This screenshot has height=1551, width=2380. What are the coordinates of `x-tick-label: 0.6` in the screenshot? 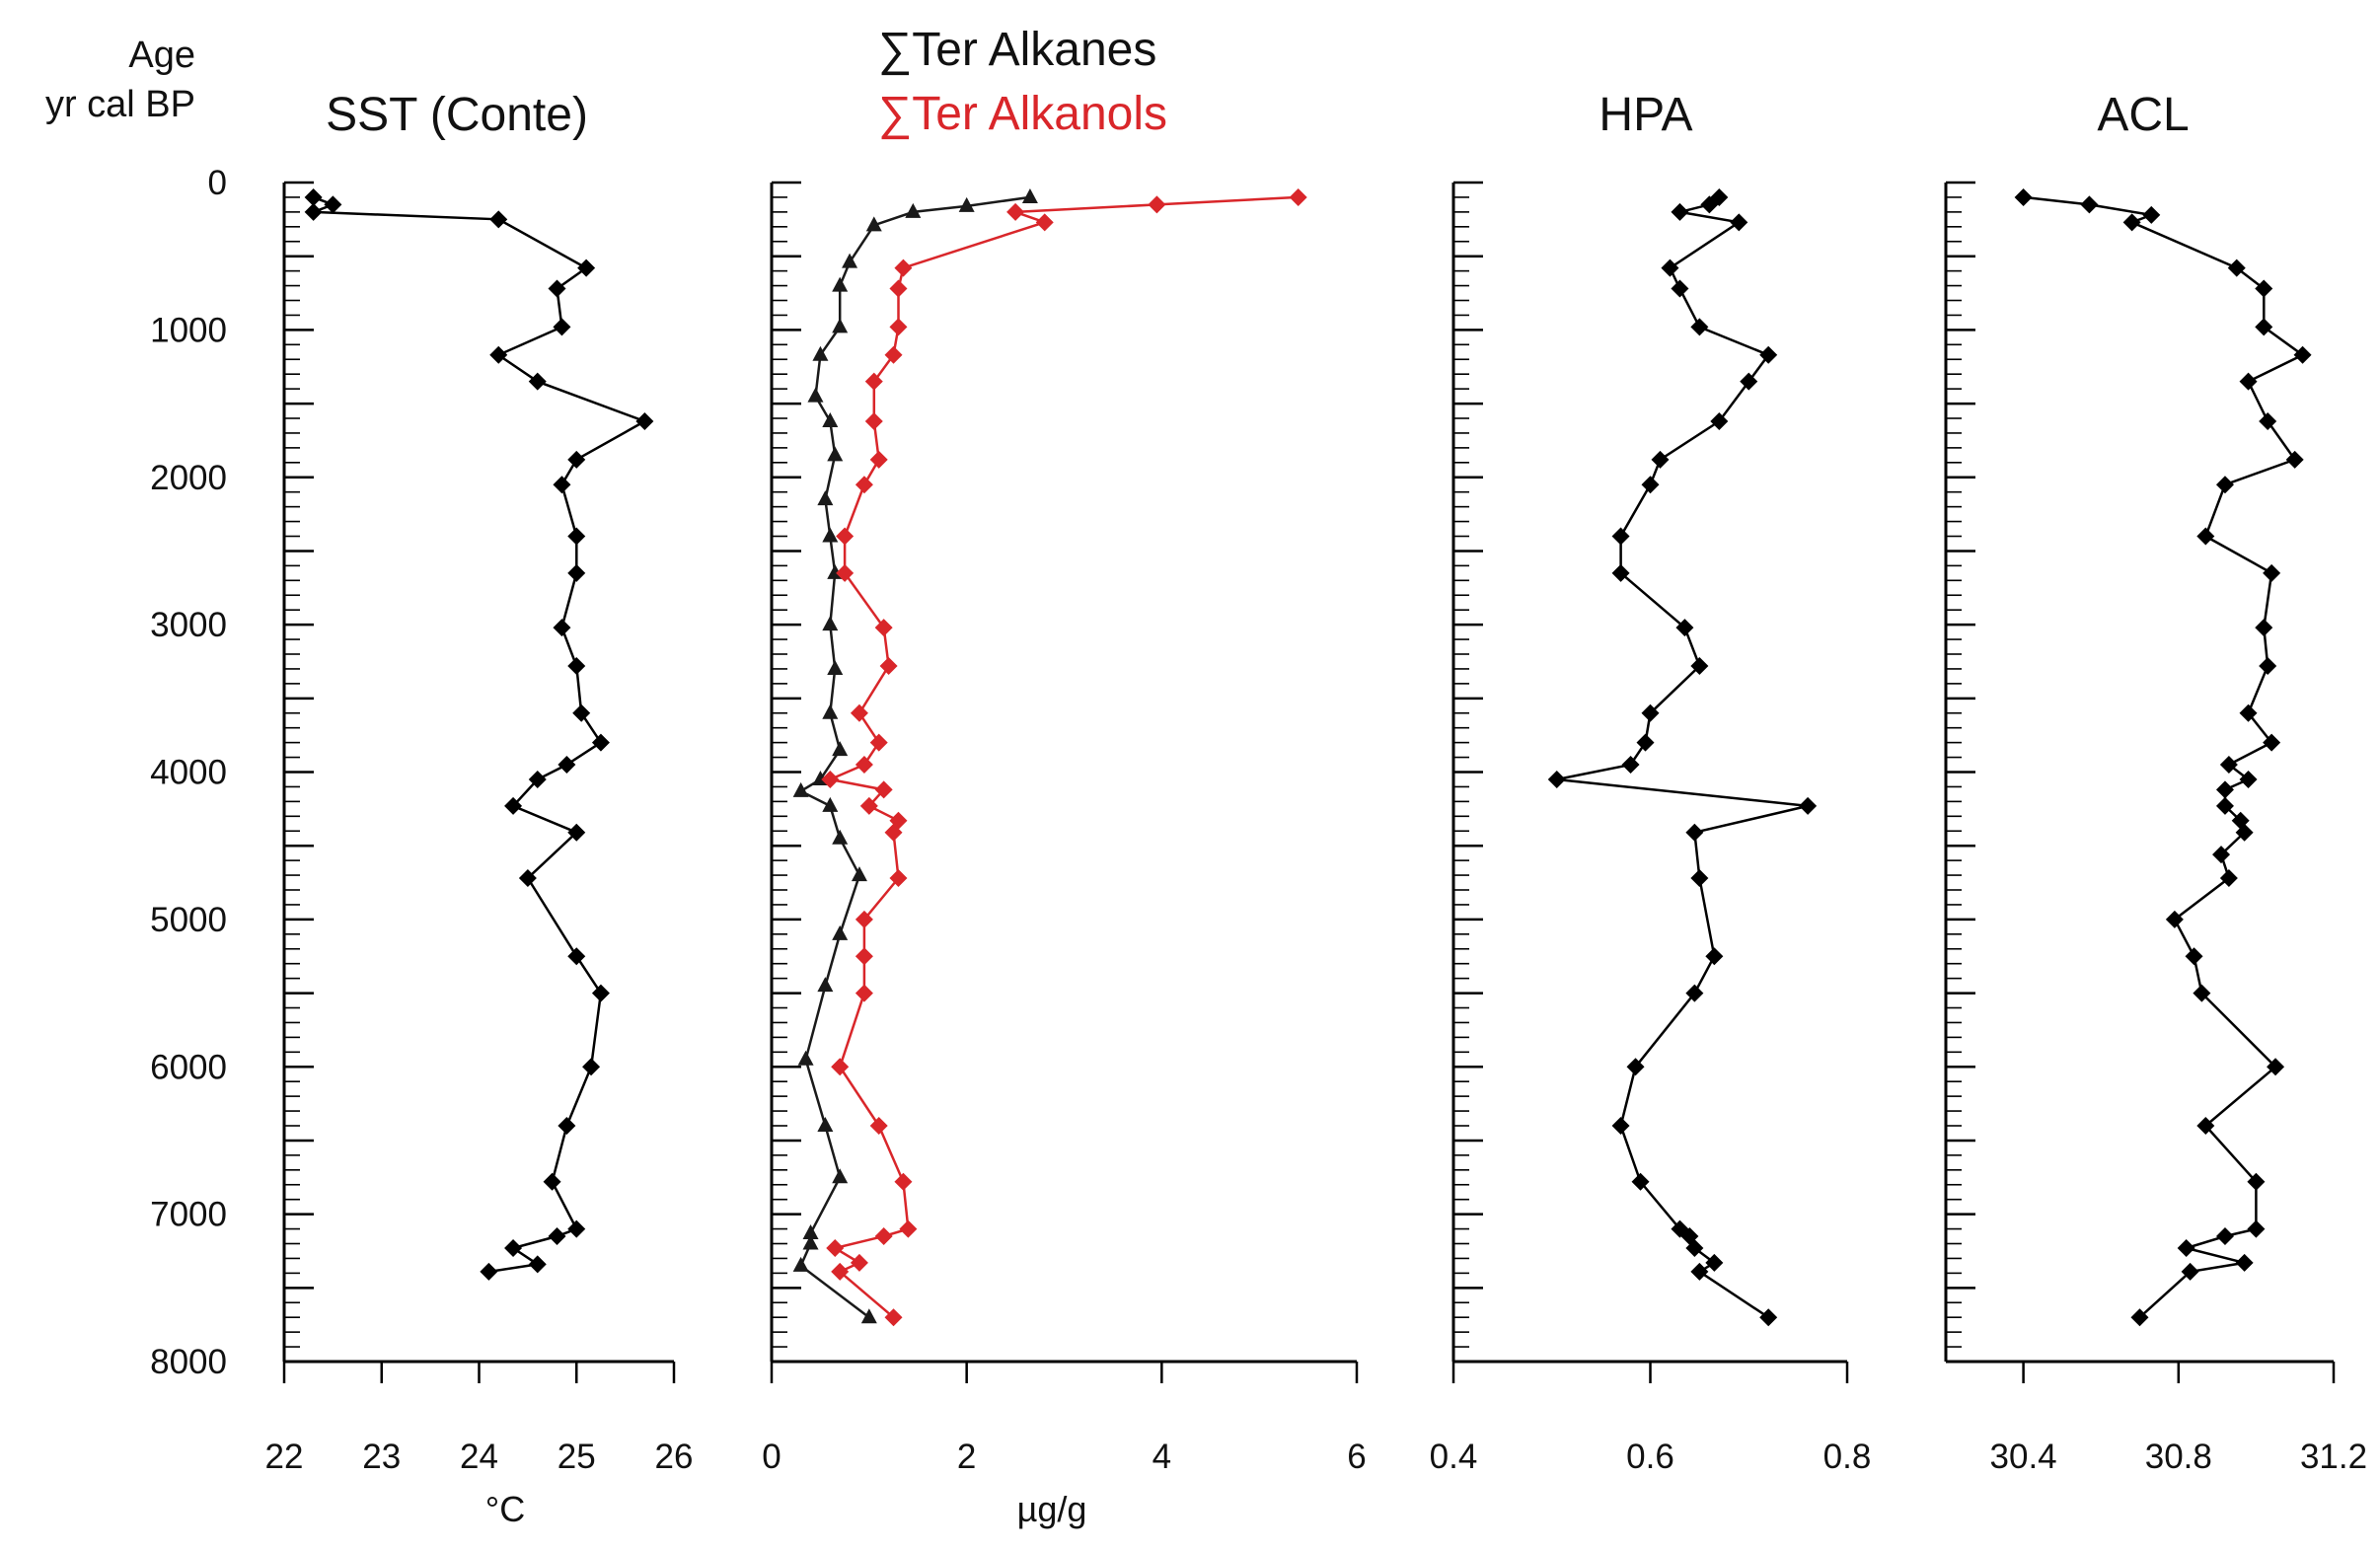 It's located at (1650, 1457).